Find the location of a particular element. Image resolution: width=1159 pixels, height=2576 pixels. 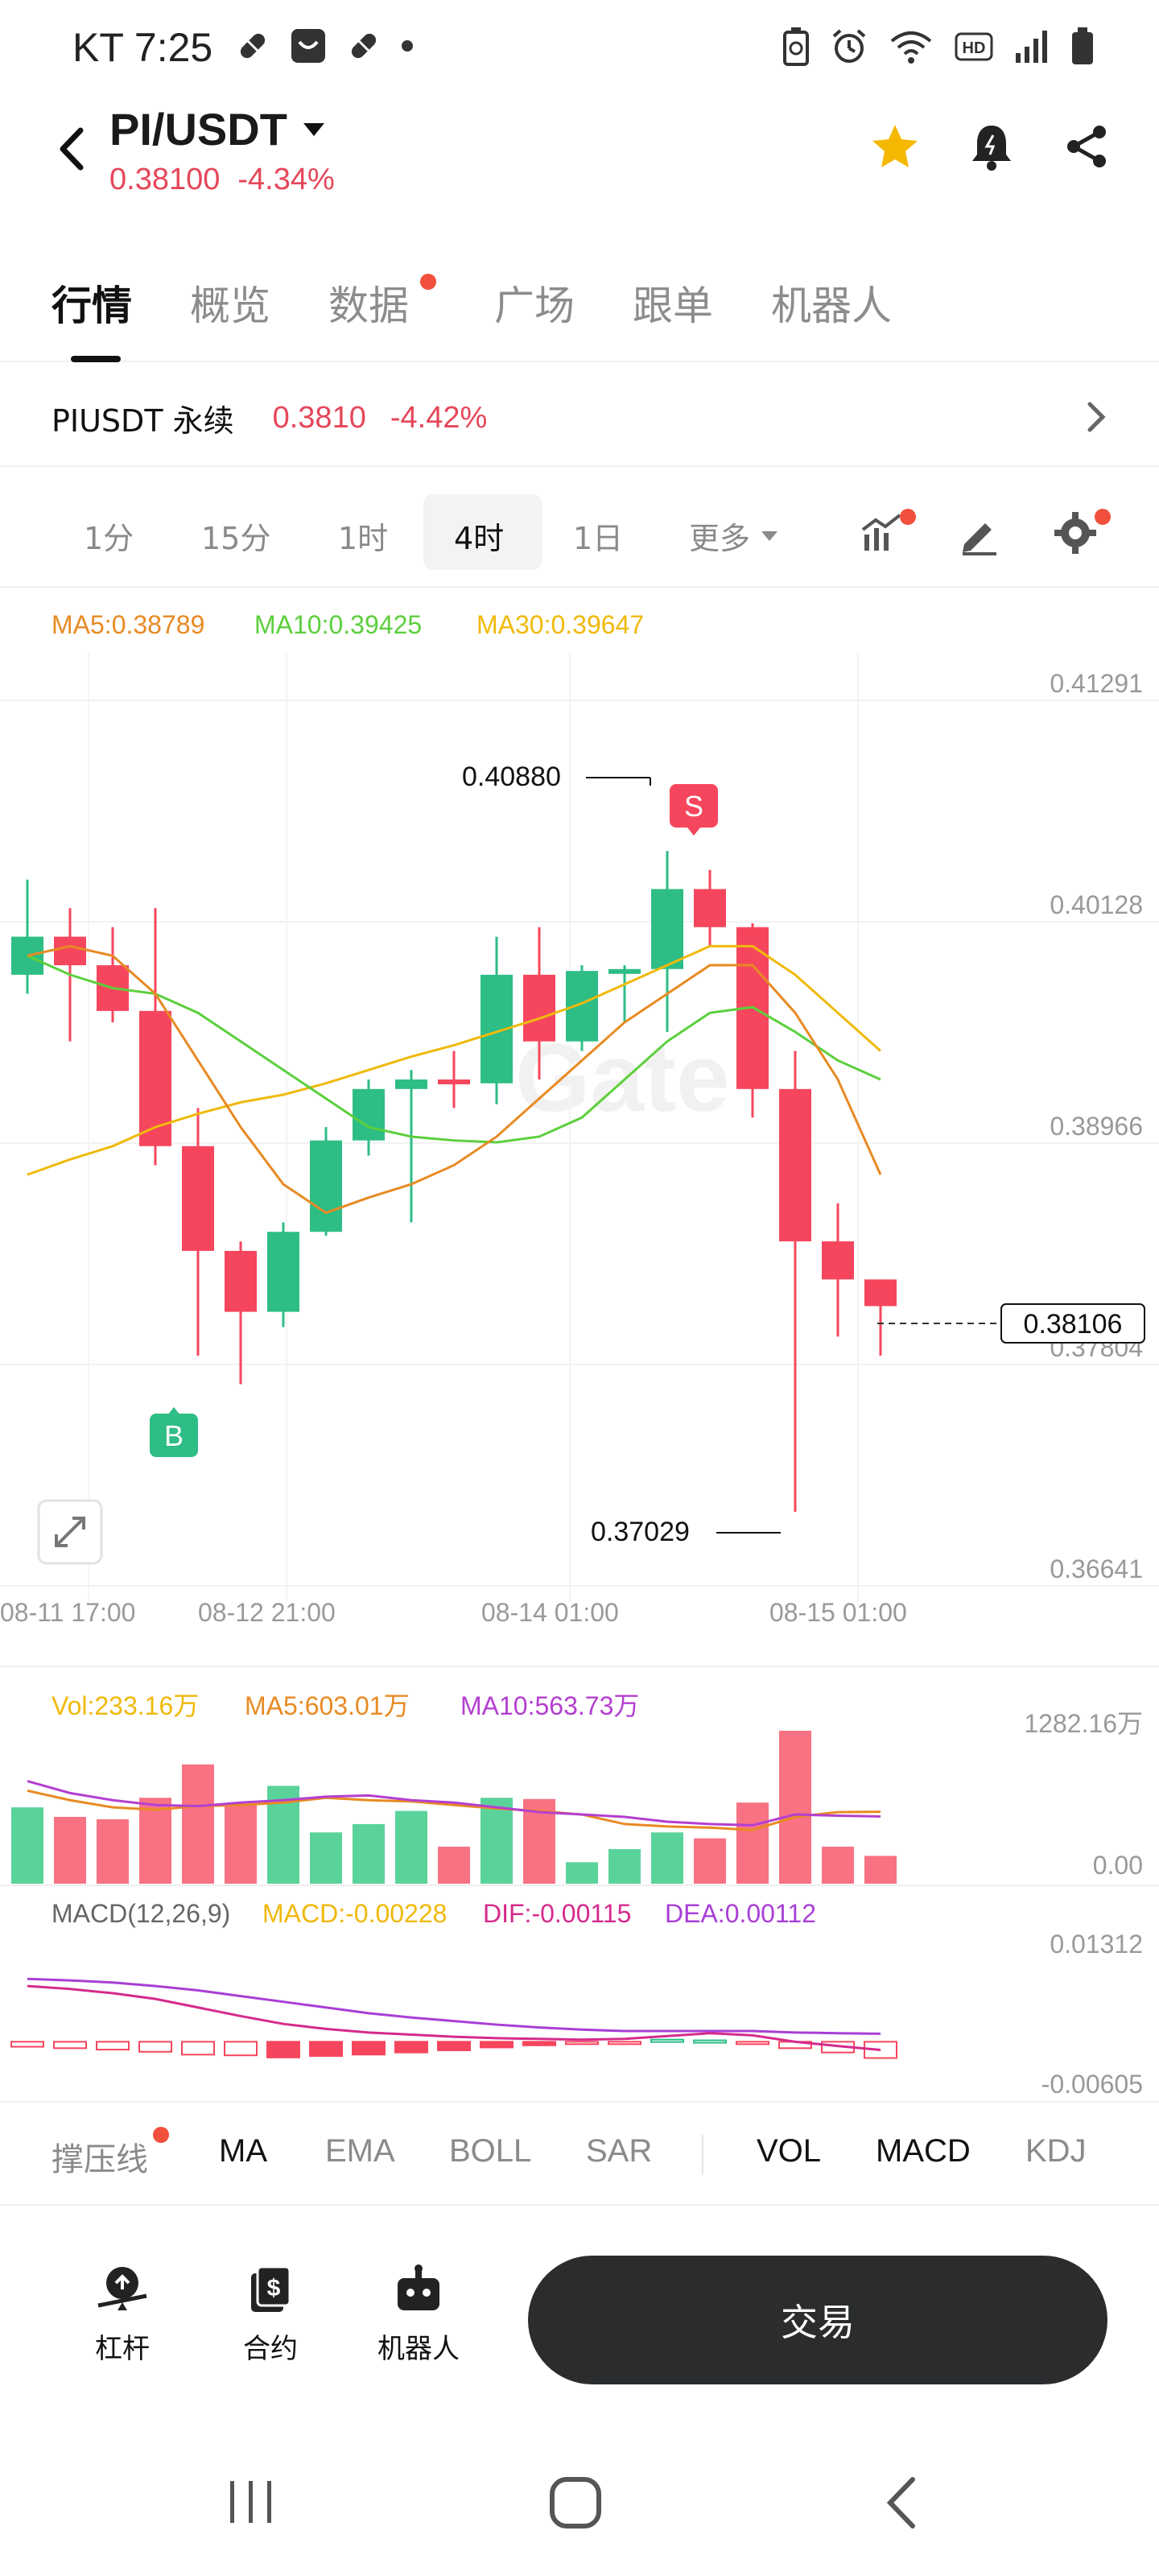

ma10-line is located at coordinates (454, 1049).